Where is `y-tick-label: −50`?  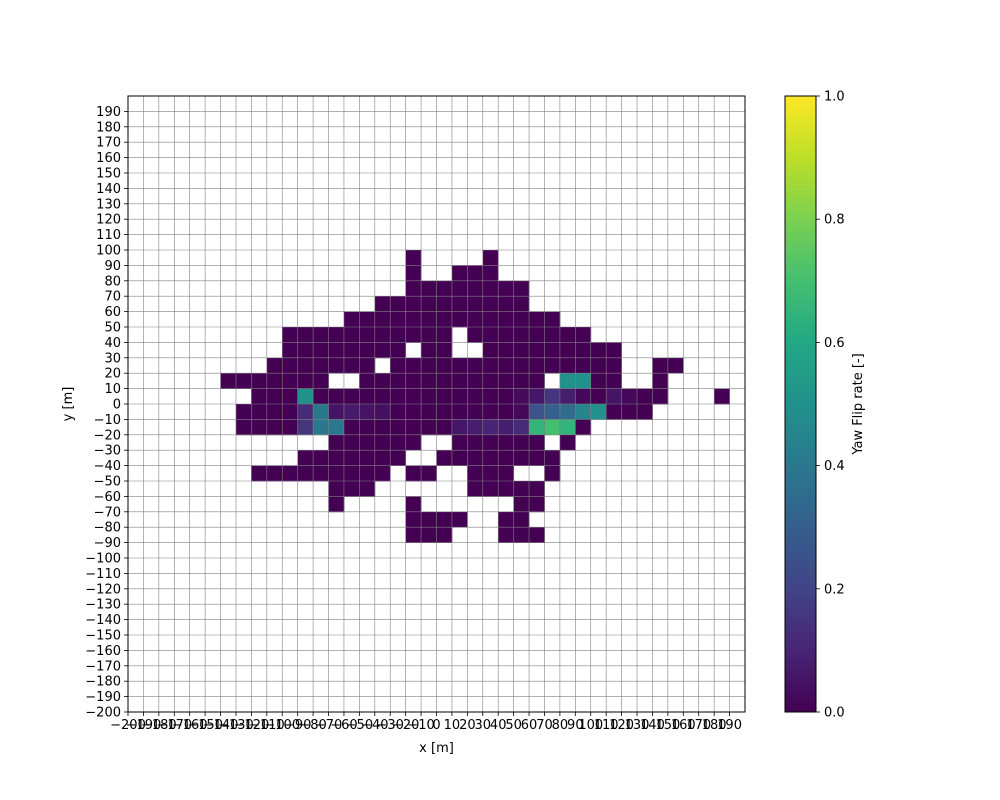 y-tick-label: −50 is located at coordinates (107, 482).